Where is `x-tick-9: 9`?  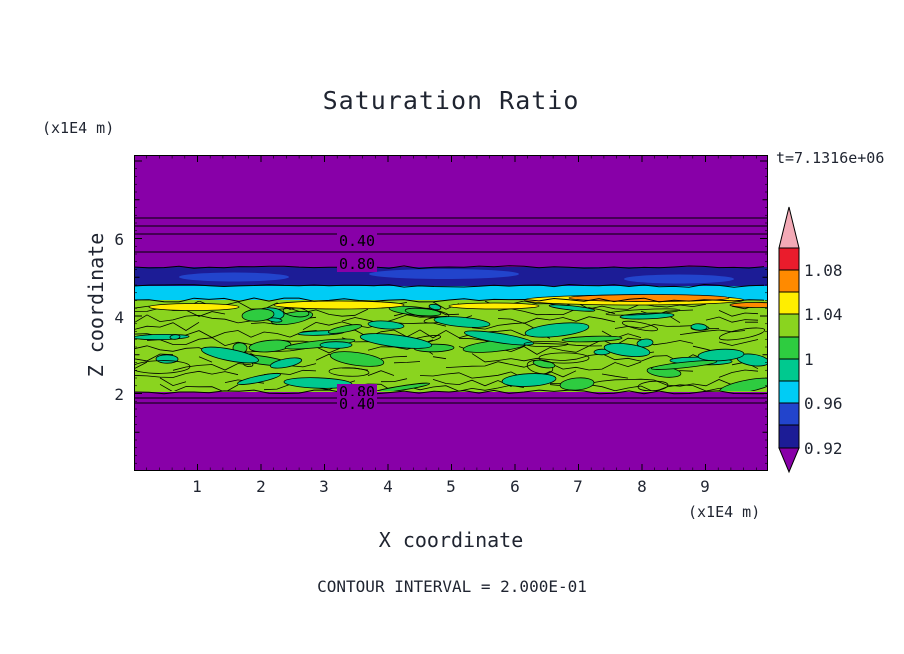 x-tick-9: 9 is located at coordinates (705, 486).